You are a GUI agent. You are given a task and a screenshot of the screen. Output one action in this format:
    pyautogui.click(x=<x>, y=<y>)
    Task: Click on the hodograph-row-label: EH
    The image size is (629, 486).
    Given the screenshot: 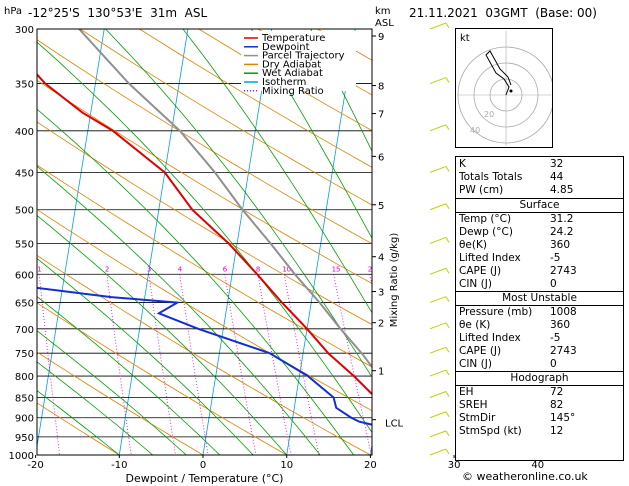 What is the action you would take?
    pyautogui.click(x=466, y=392)
    